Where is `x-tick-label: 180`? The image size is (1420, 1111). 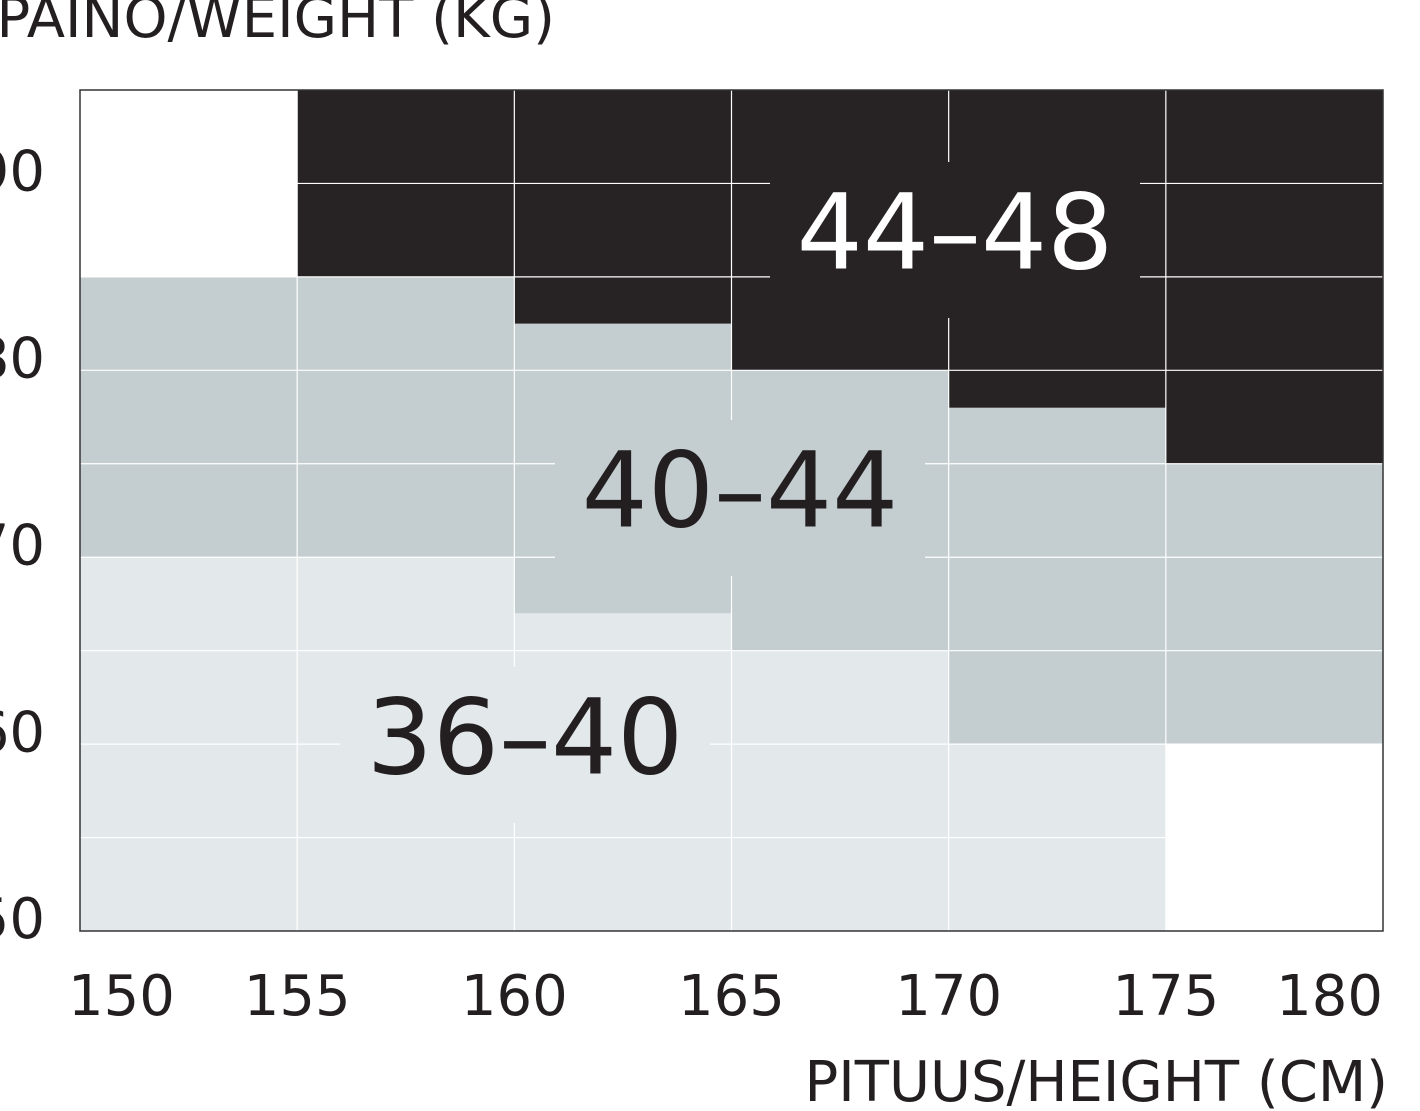
x-tick-label: 180 is located at coordinates (1329, 996).